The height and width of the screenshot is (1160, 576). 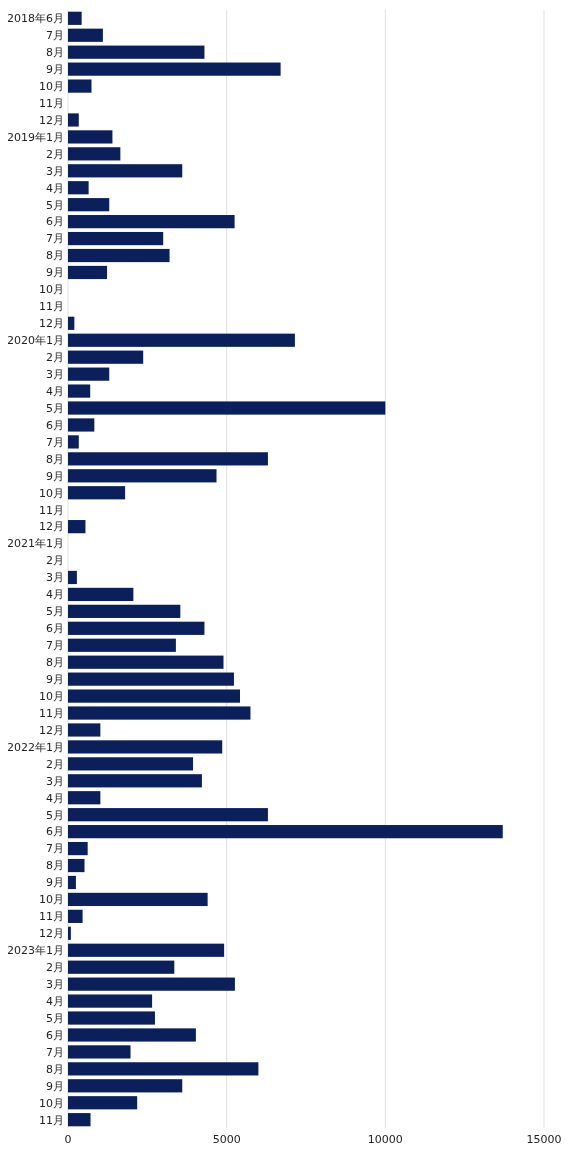 What do you see at coordinates (226, 1139) in the screenshot?
I see `x-tick-label: 5000` at bounding box center [226, 1139].